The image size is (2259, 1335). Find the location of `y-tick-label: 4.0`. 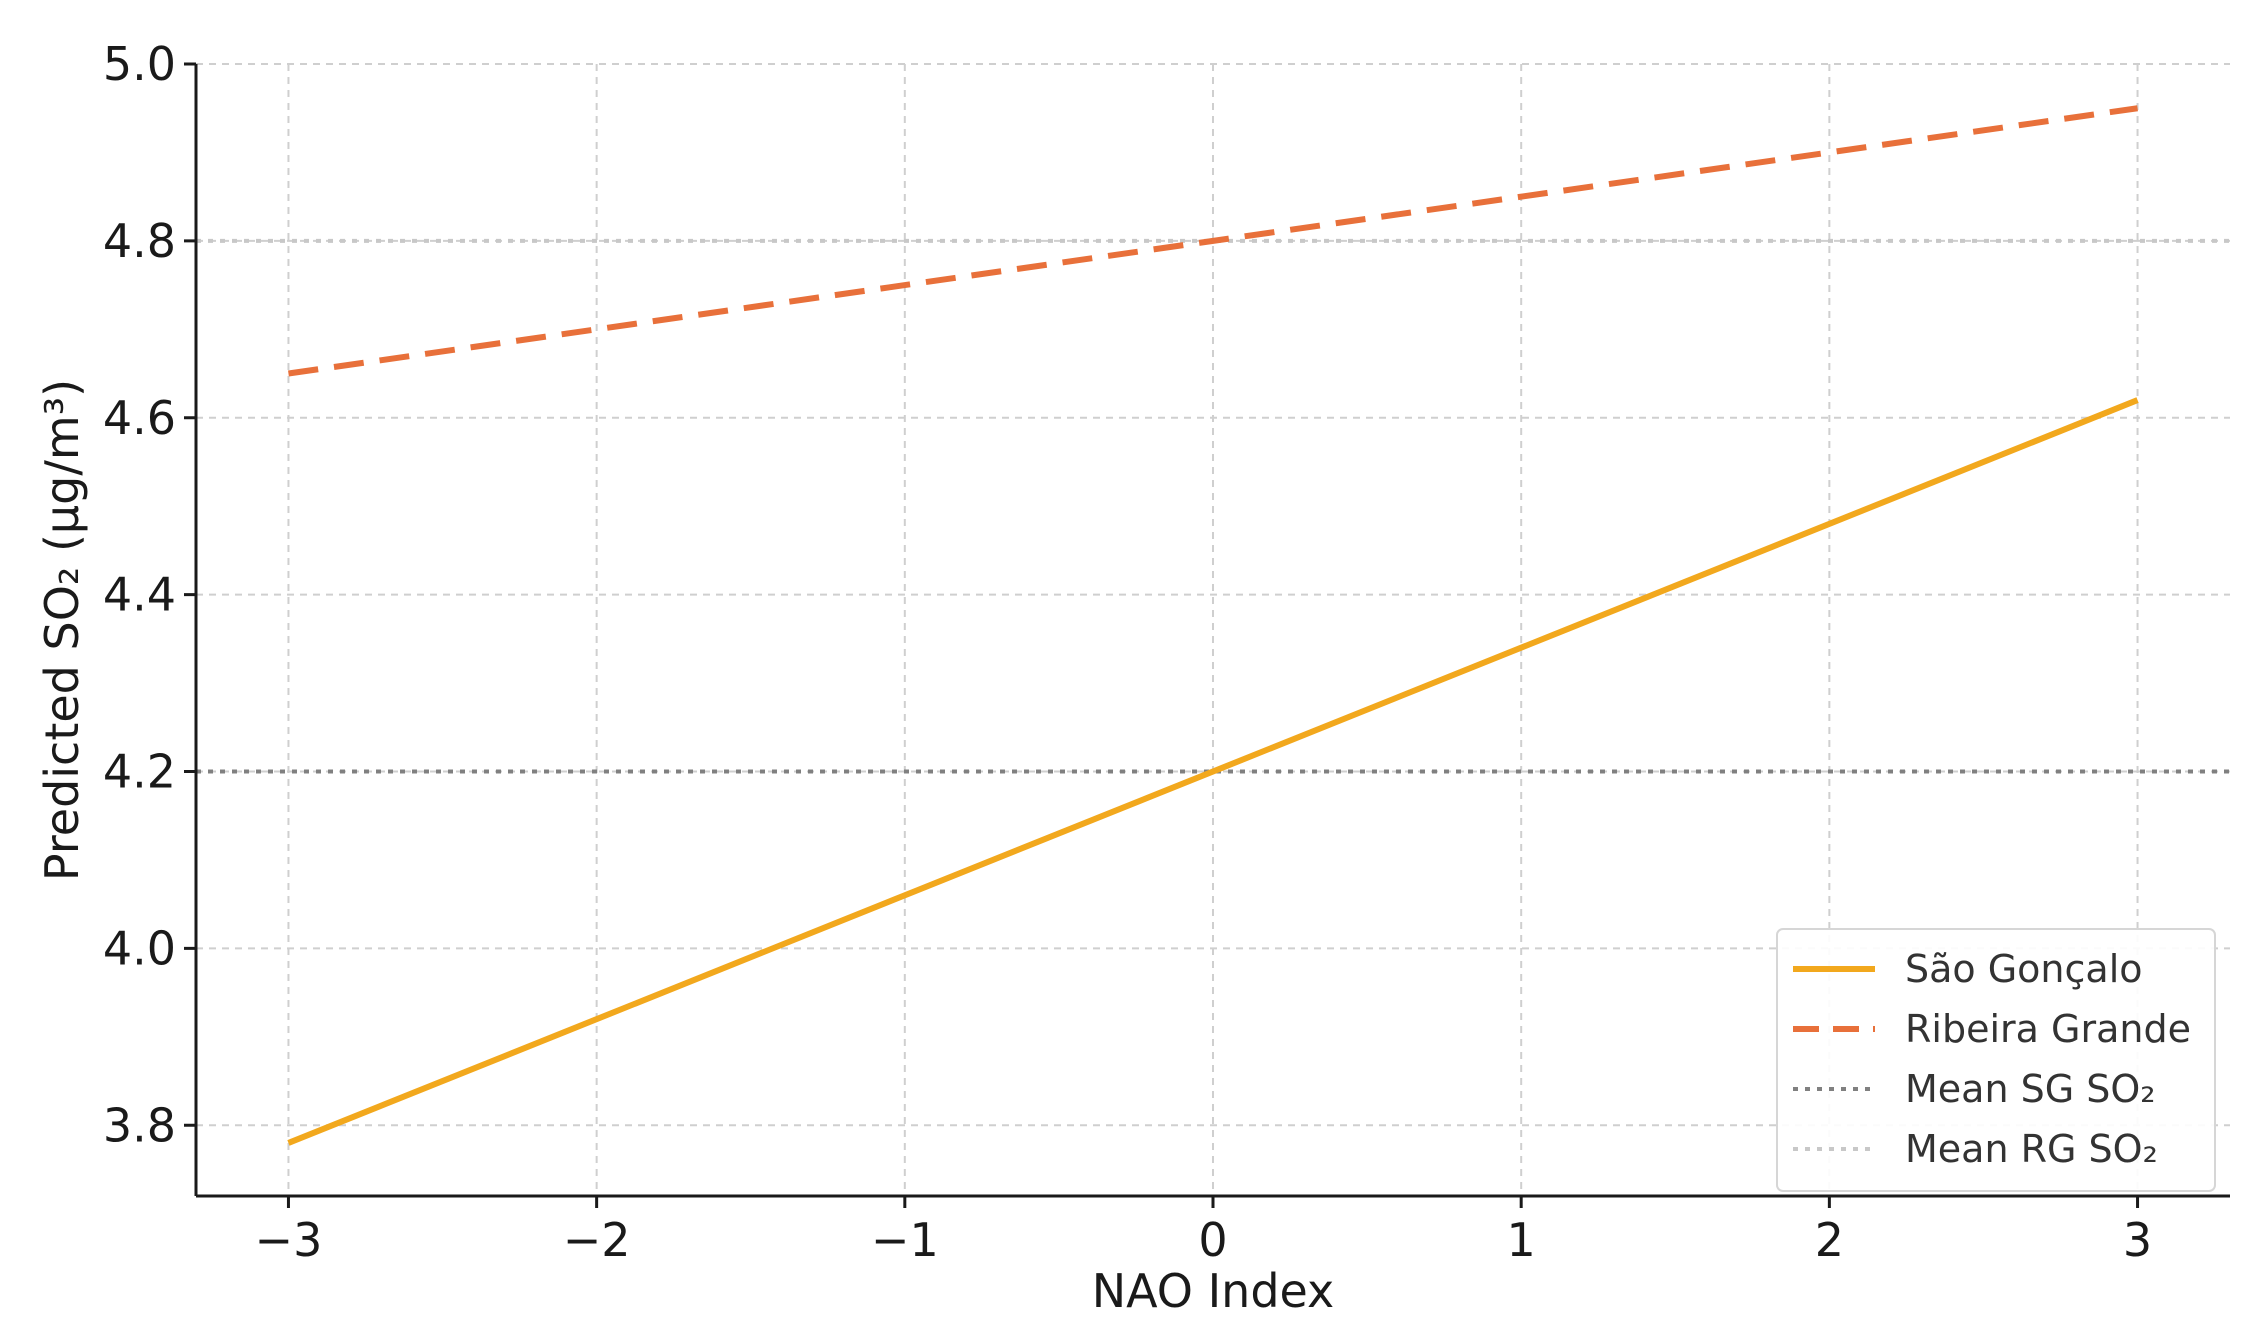

y-tick-label: 4.0 is located at coordinates (139, 948).